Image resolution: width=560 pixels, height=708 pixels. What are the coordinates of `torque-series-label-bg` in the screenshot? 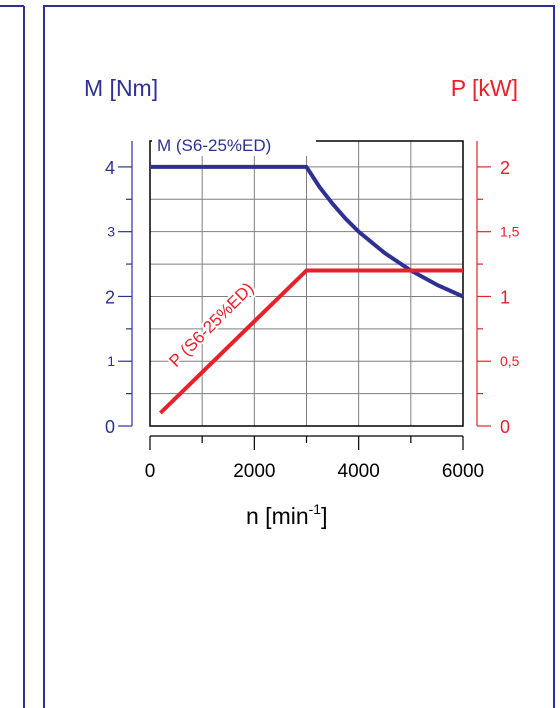 It's located at (234, 144).